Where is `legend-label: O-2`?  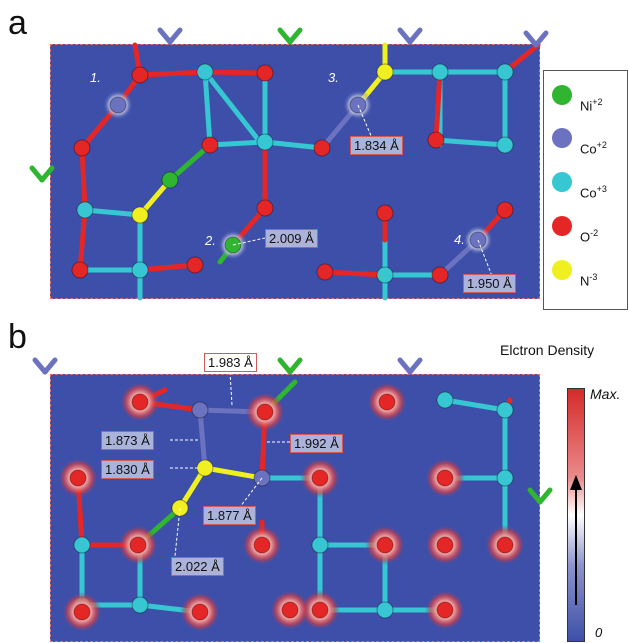
legend-label: O-2 is located at coordinates (589, 236).